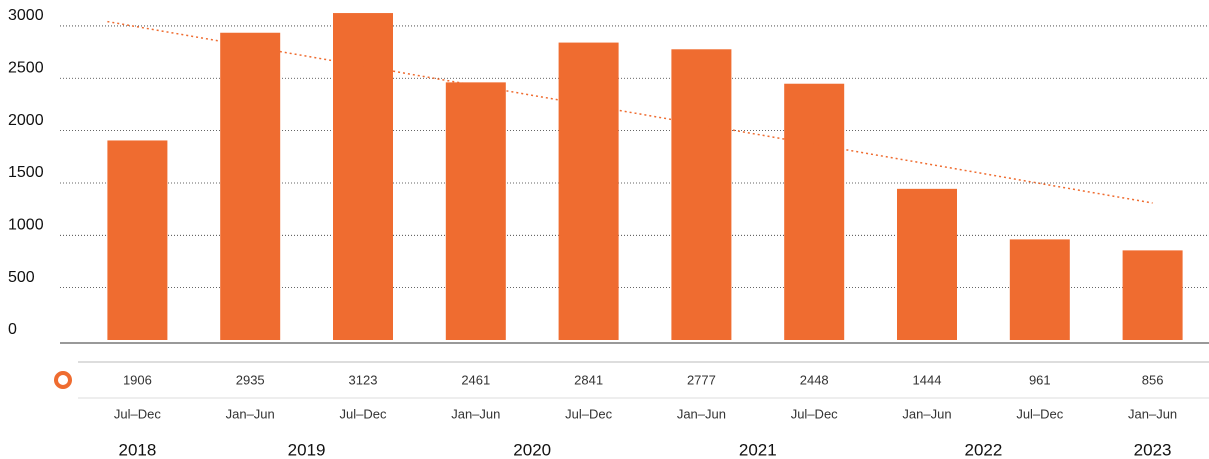 The height and width of the screenshot is (459, 1209). I want to click on y-tick-label: 2500, so click(26, 68).